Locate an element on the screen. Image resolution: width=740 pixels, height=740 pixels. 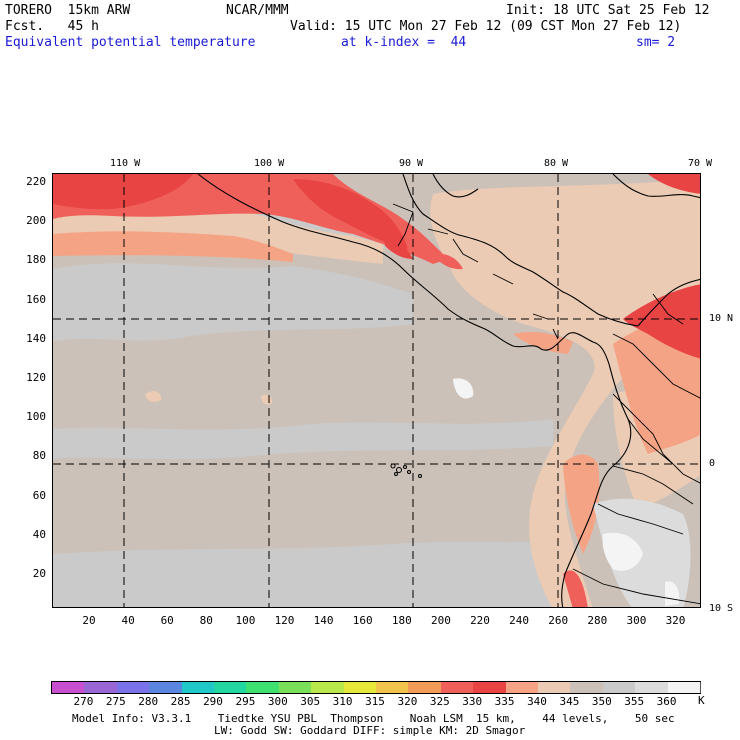
legend-unit: K is located at coordinates (701, 700).